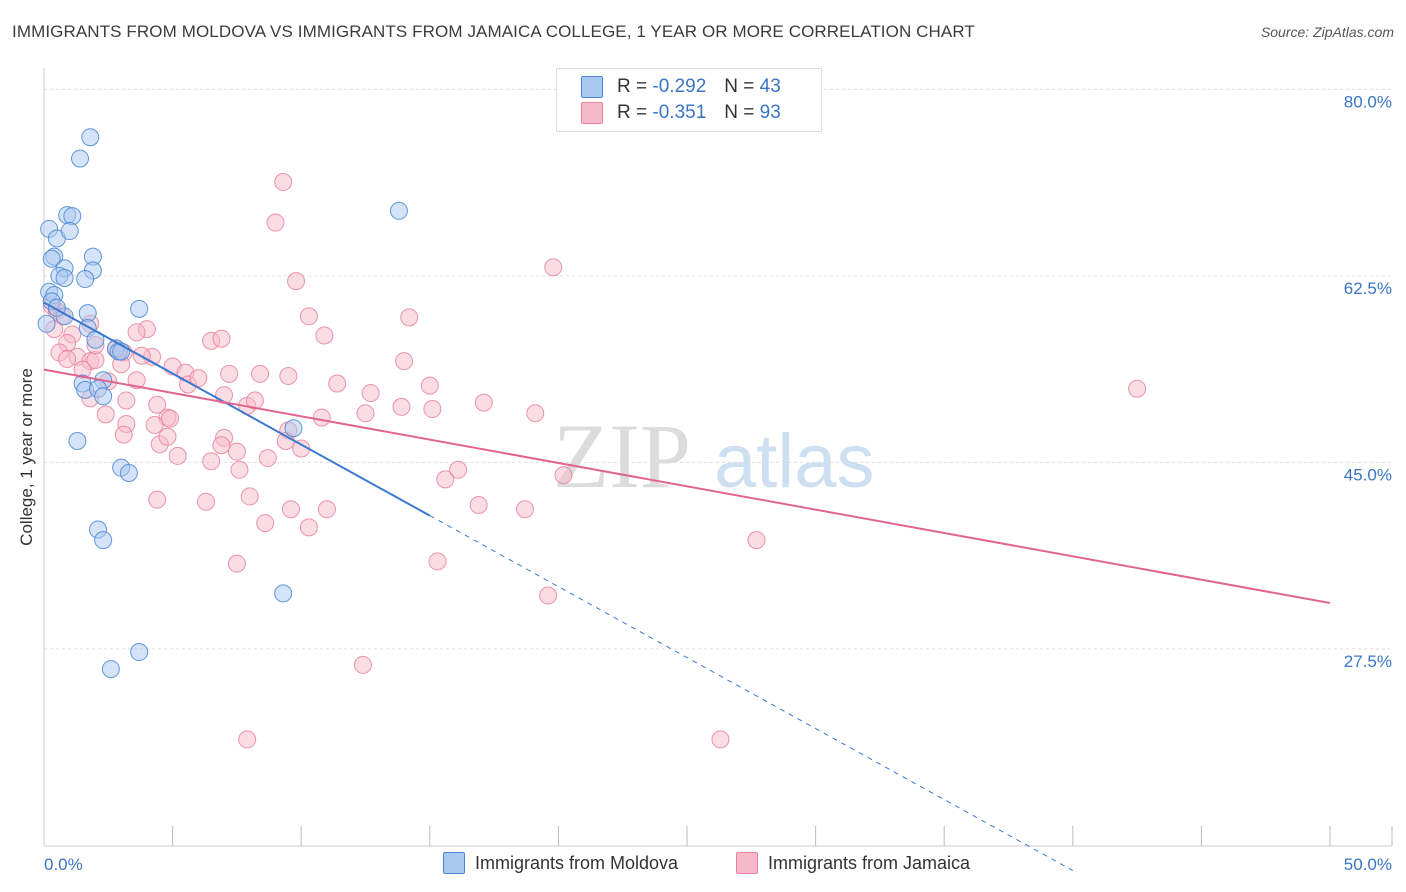  What do you see at coordinates (632, 86) in the screenshot?
I see `r-label: R =` at bounding box center [632, 86].